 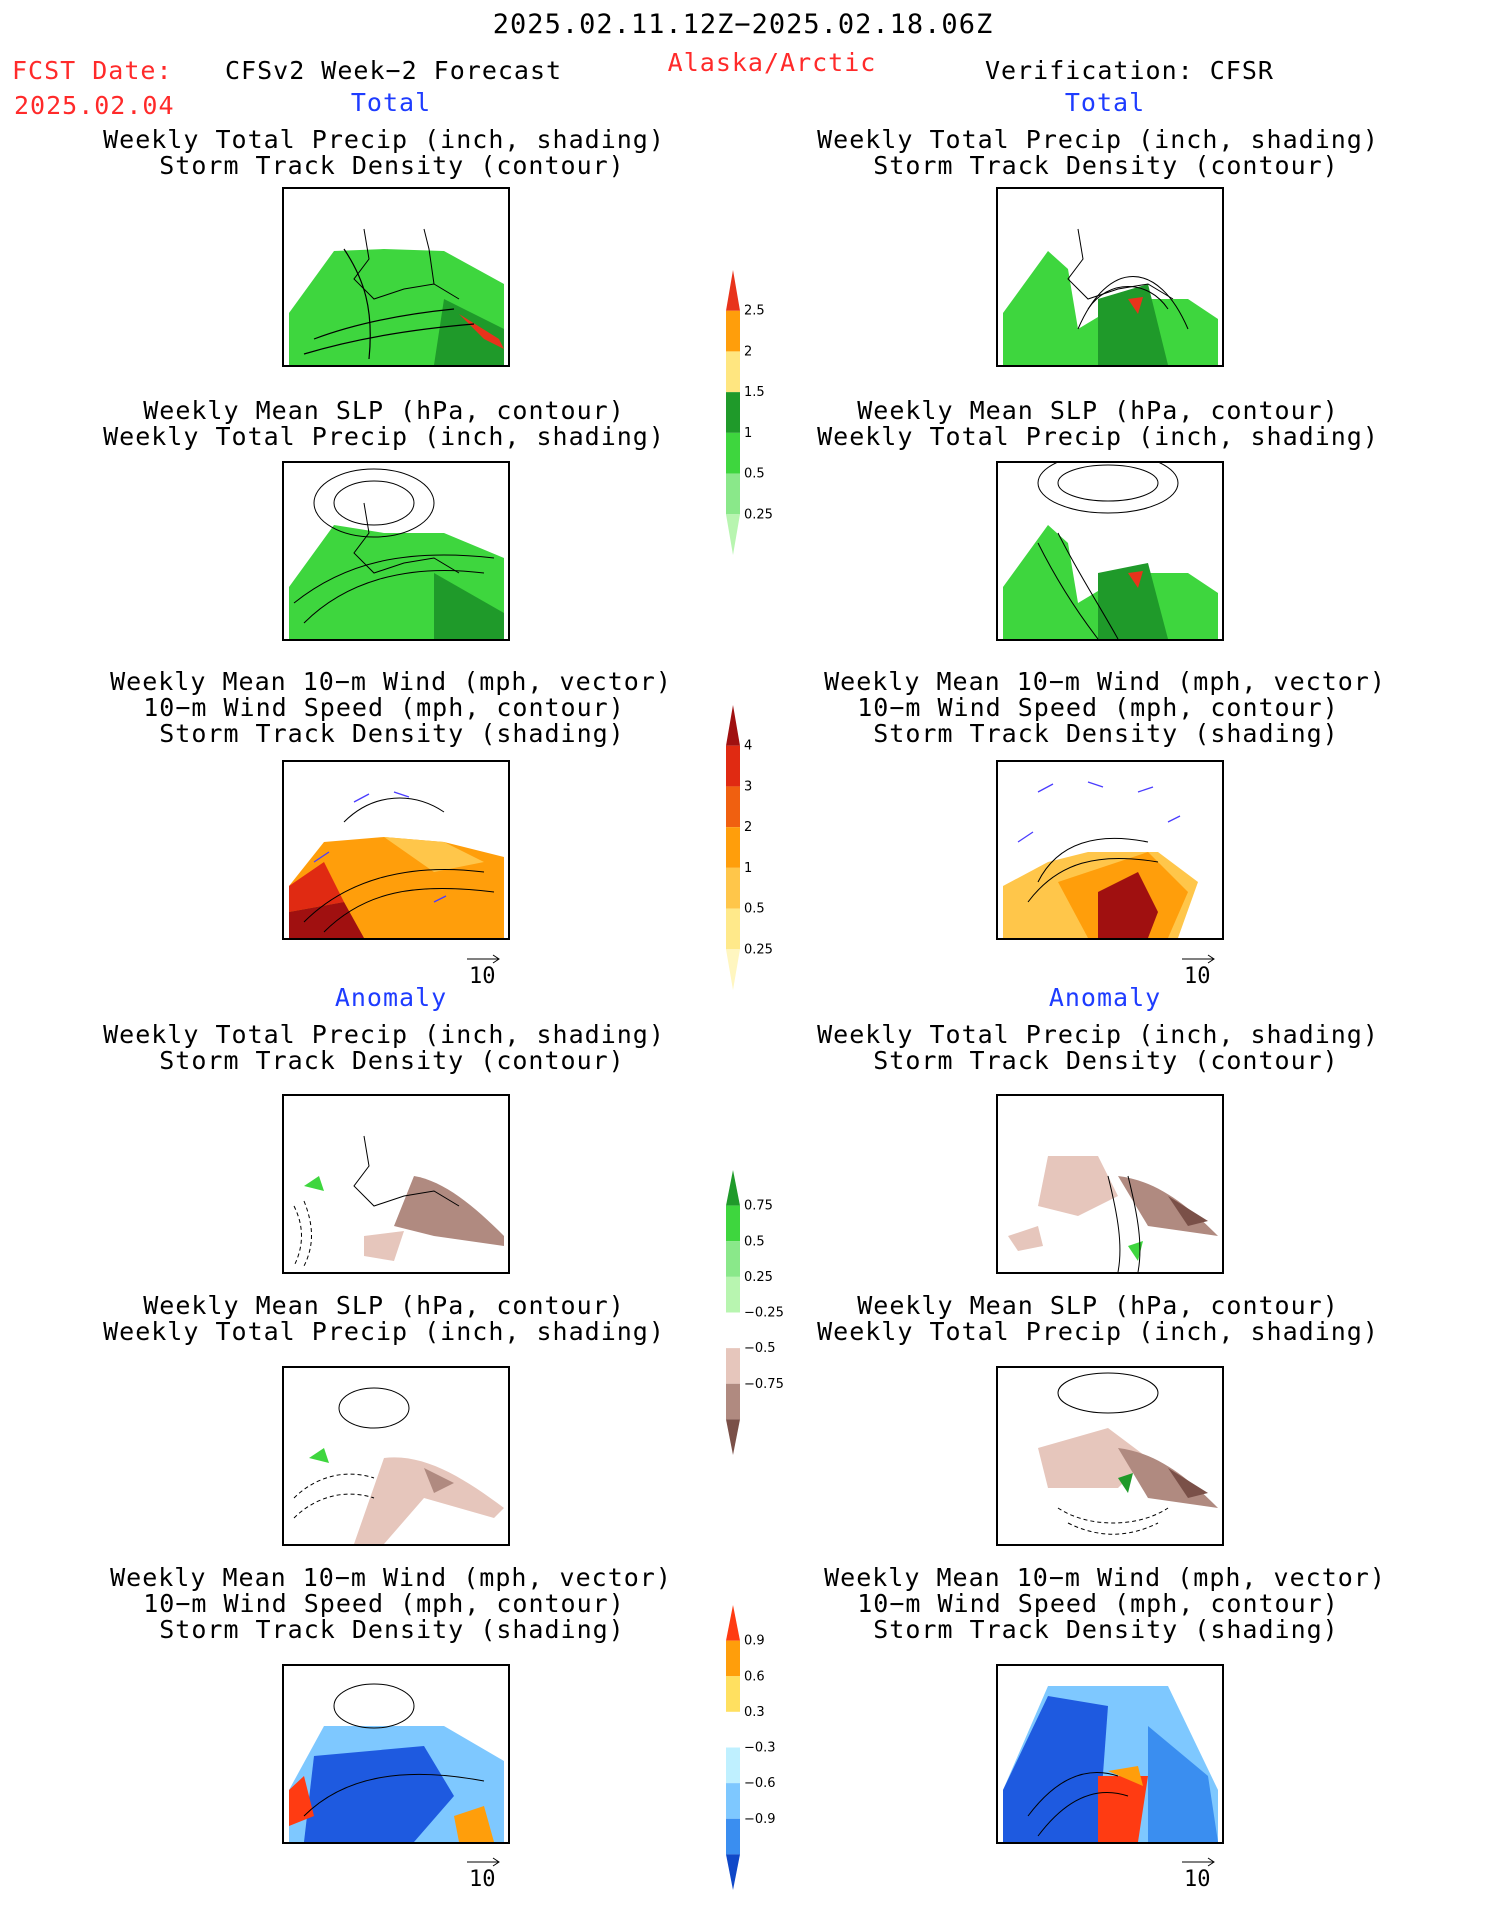 I want to click on title-r2b: Weekly Total Precip (inch, shading), so click(x=1098, y=436).